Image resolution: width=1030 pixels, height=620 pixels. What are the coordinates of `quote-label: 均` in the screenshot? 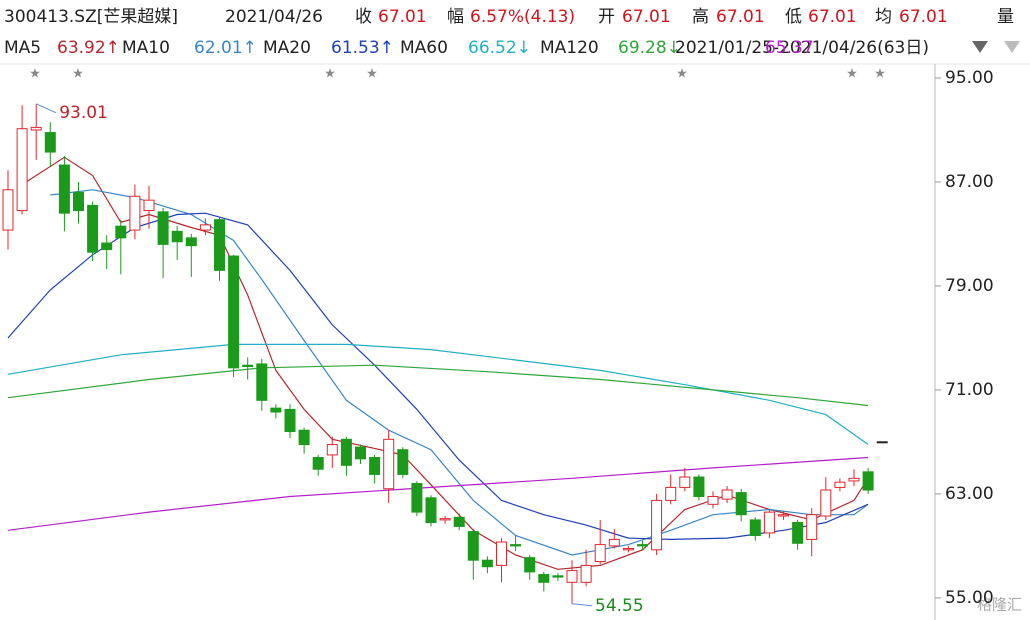 It's located at (883, 17).